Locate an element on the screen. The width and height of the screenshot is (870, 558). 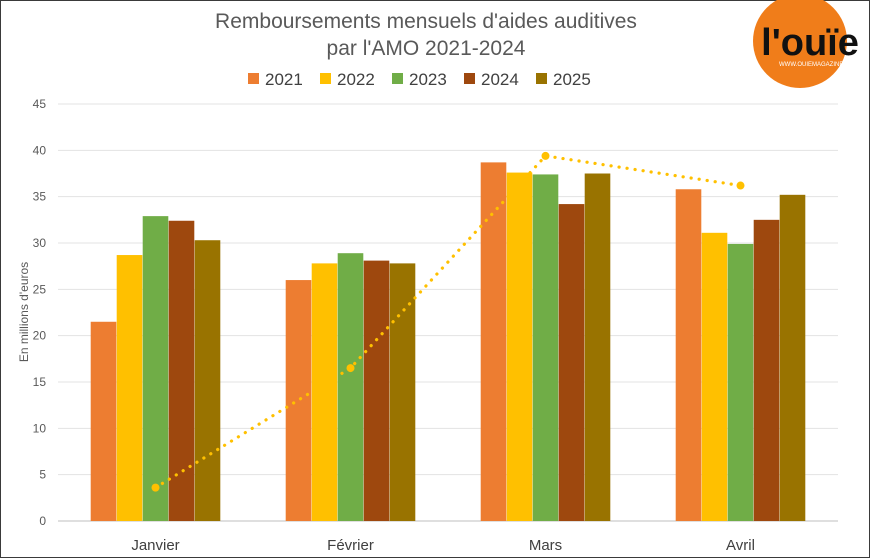
legend-swatch-2023 is located at coordinates (397, 78).